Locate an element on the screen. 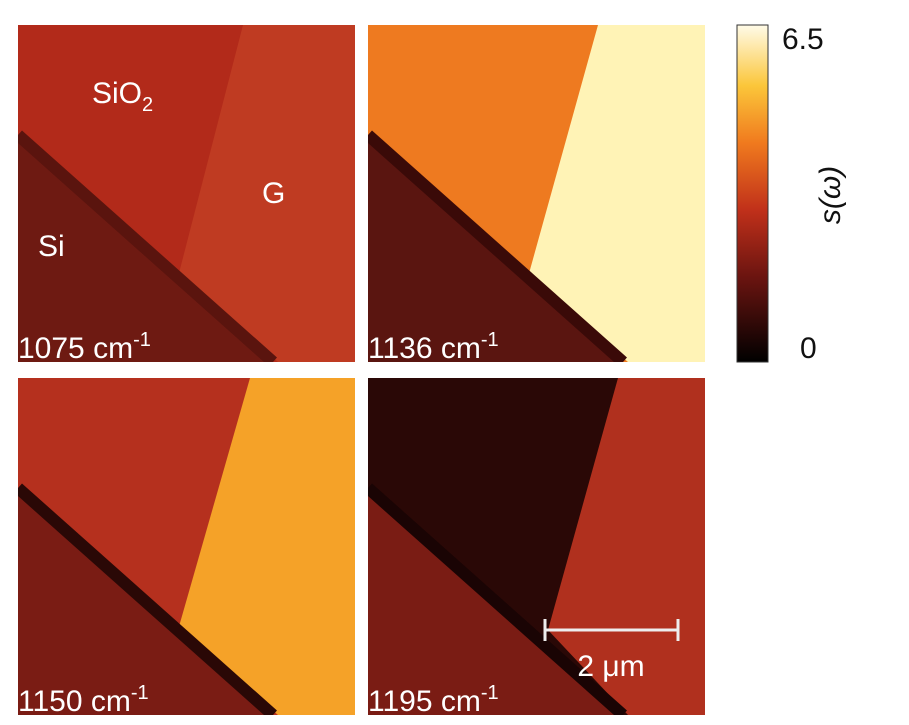 This screenshot has width=909, height=725. colorbar-max: 6.5 is located at coordinates (803, 39).